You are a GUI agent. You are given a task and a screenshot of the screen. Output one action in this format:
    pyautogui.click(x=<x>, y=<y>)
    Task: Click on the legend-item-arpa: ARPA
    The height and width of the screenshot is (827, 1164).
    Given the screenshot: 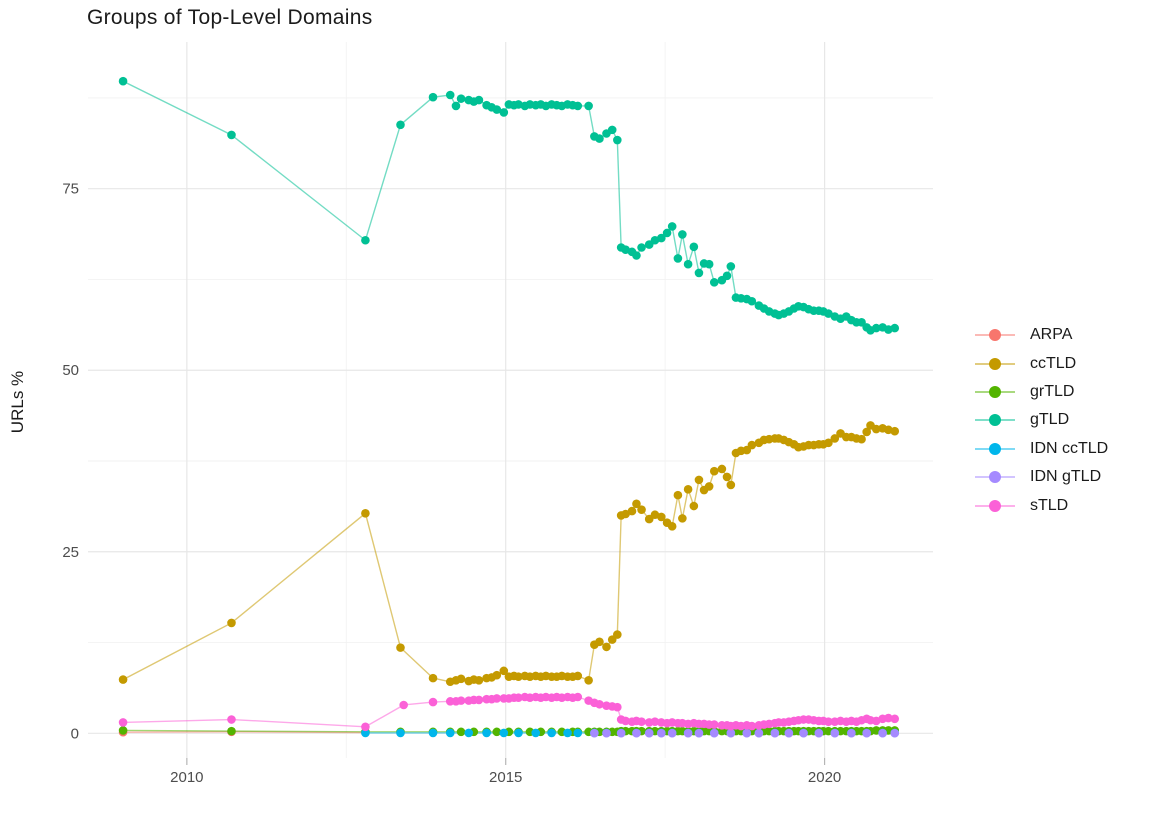 What is the action you would take?
    pyautogui.click(x=1041, y=335)
    